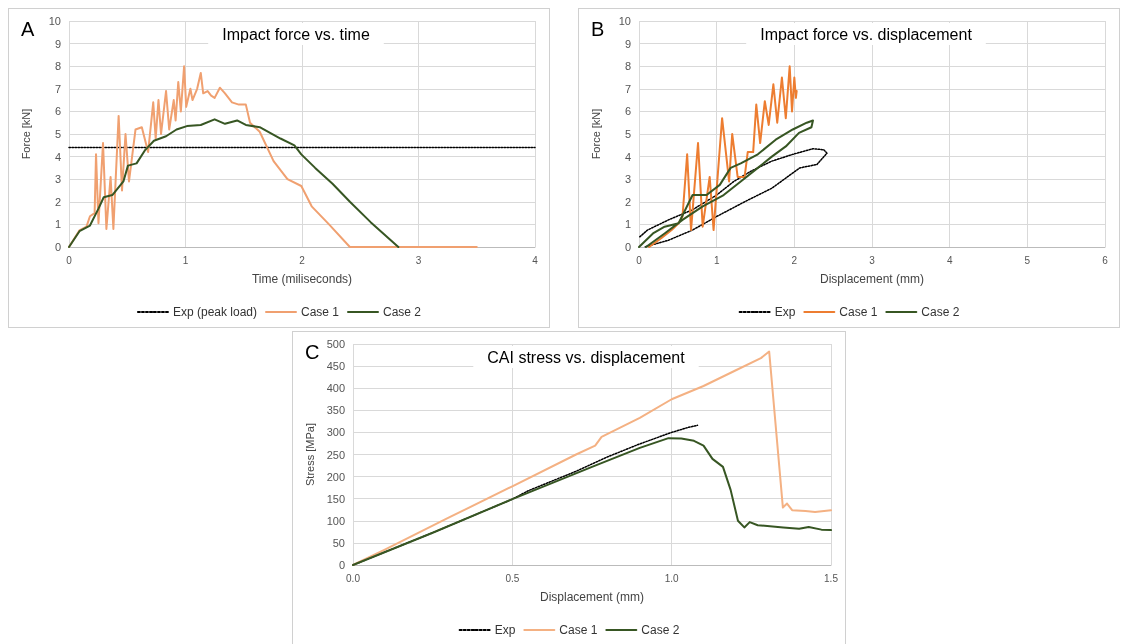  Describe the element at coordinates (512, 578) in the screenshot. I see `x-tick-label: 0.5` at that location.